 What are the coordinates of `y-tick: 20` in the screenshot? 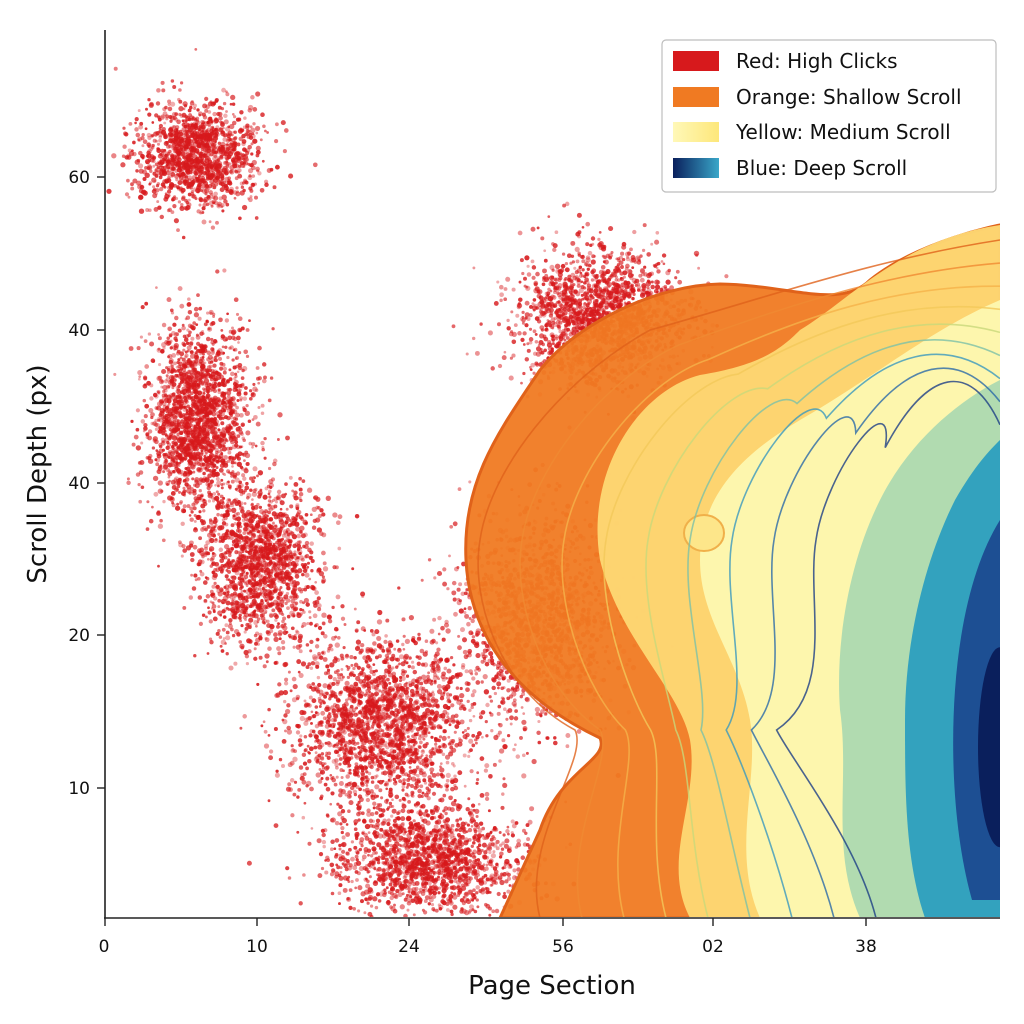 It's located at (86, 636).